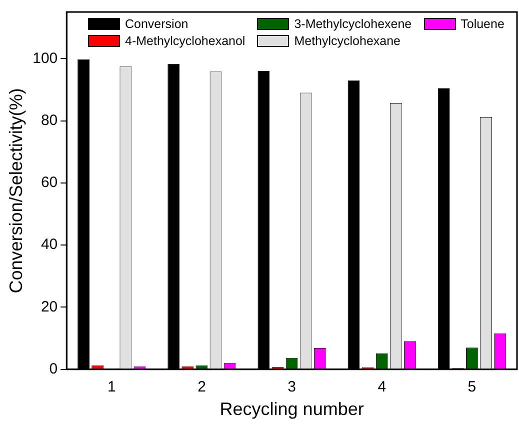  What do you see at coordinates (16, 191) in the screenshot?
I see `y-axis-title: Conversion/Selectivity(%)` at bounding box center [16, 191].